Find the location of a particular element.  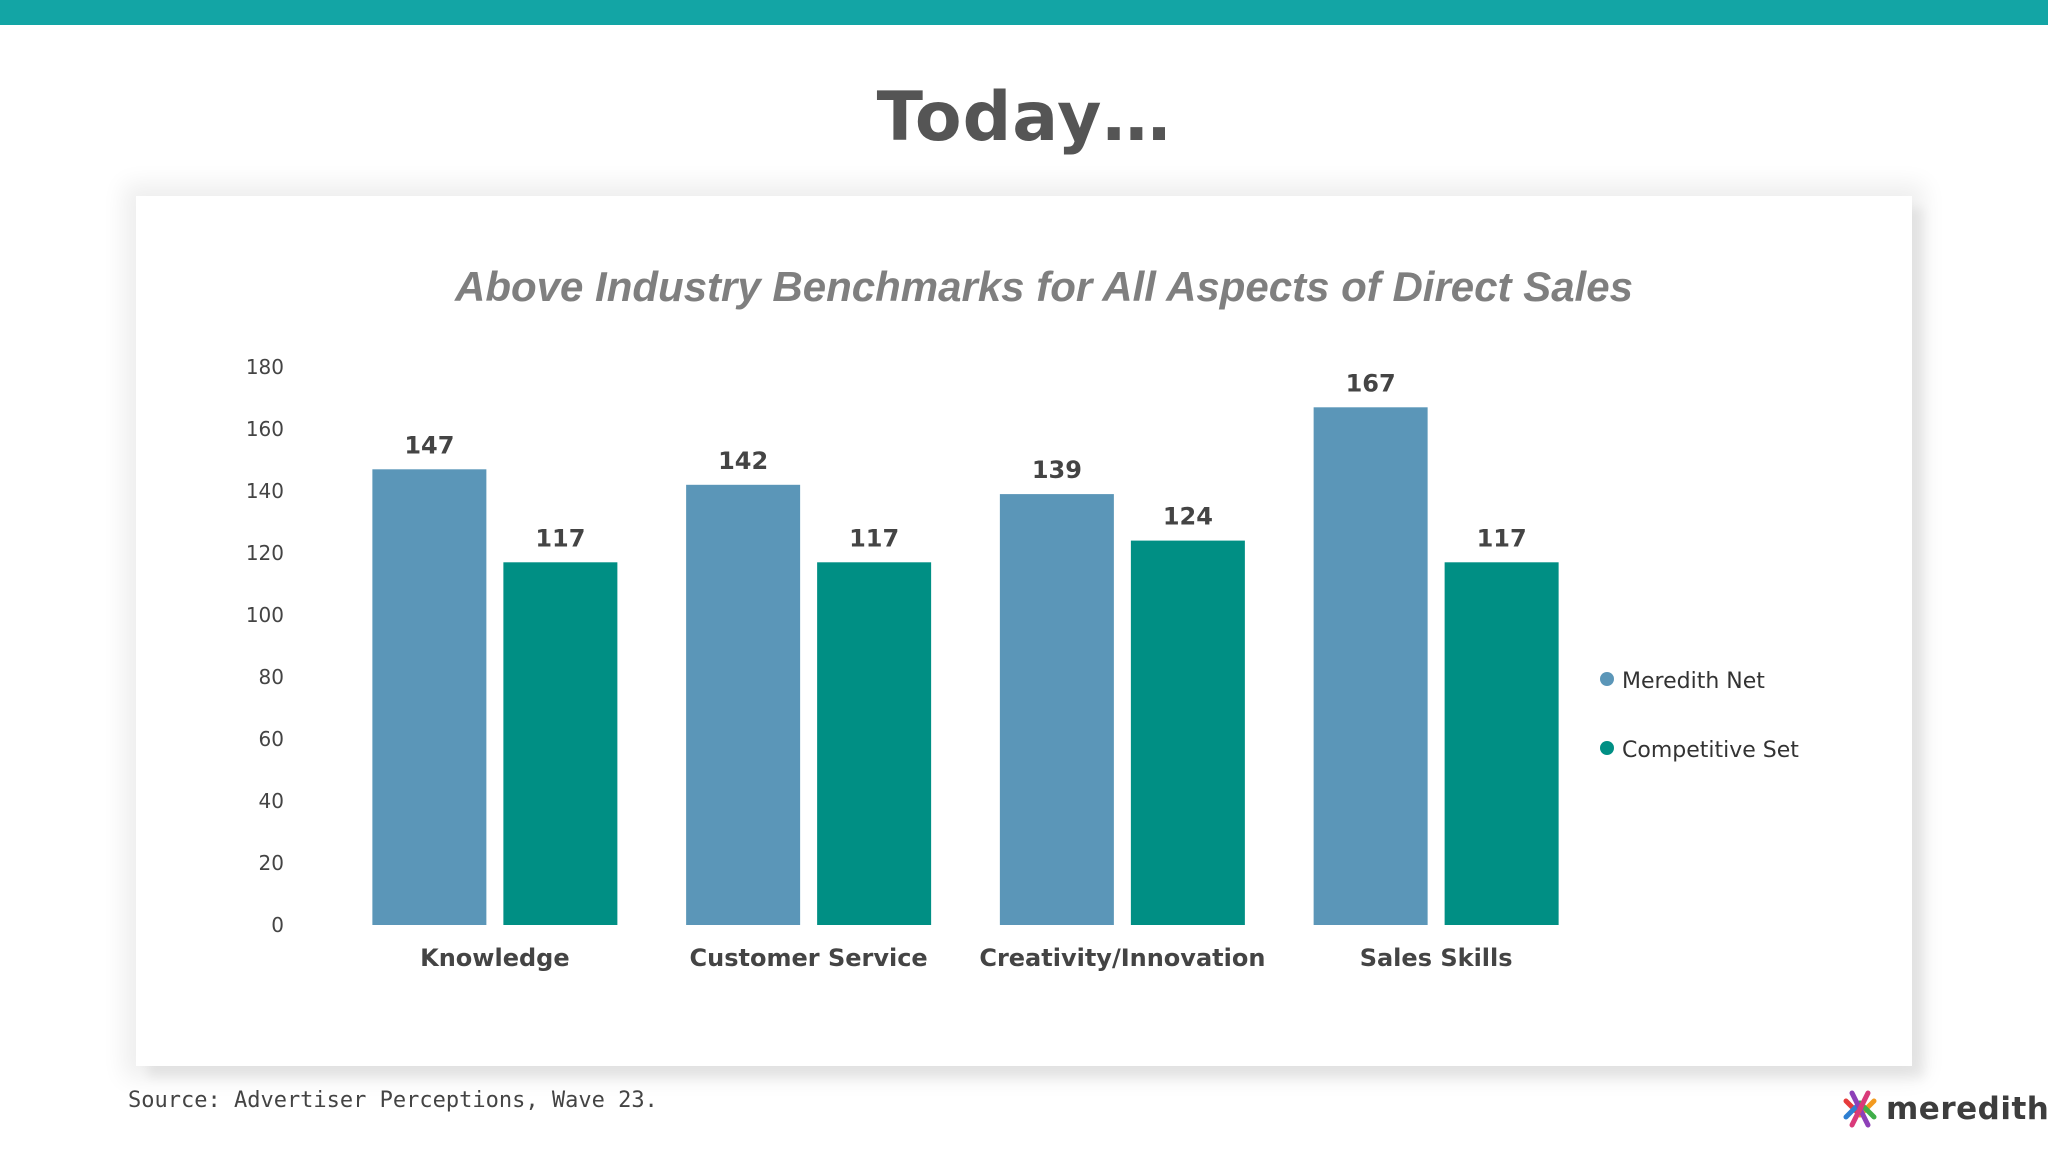

data-label: 142 is located at coordinates (743, 461).